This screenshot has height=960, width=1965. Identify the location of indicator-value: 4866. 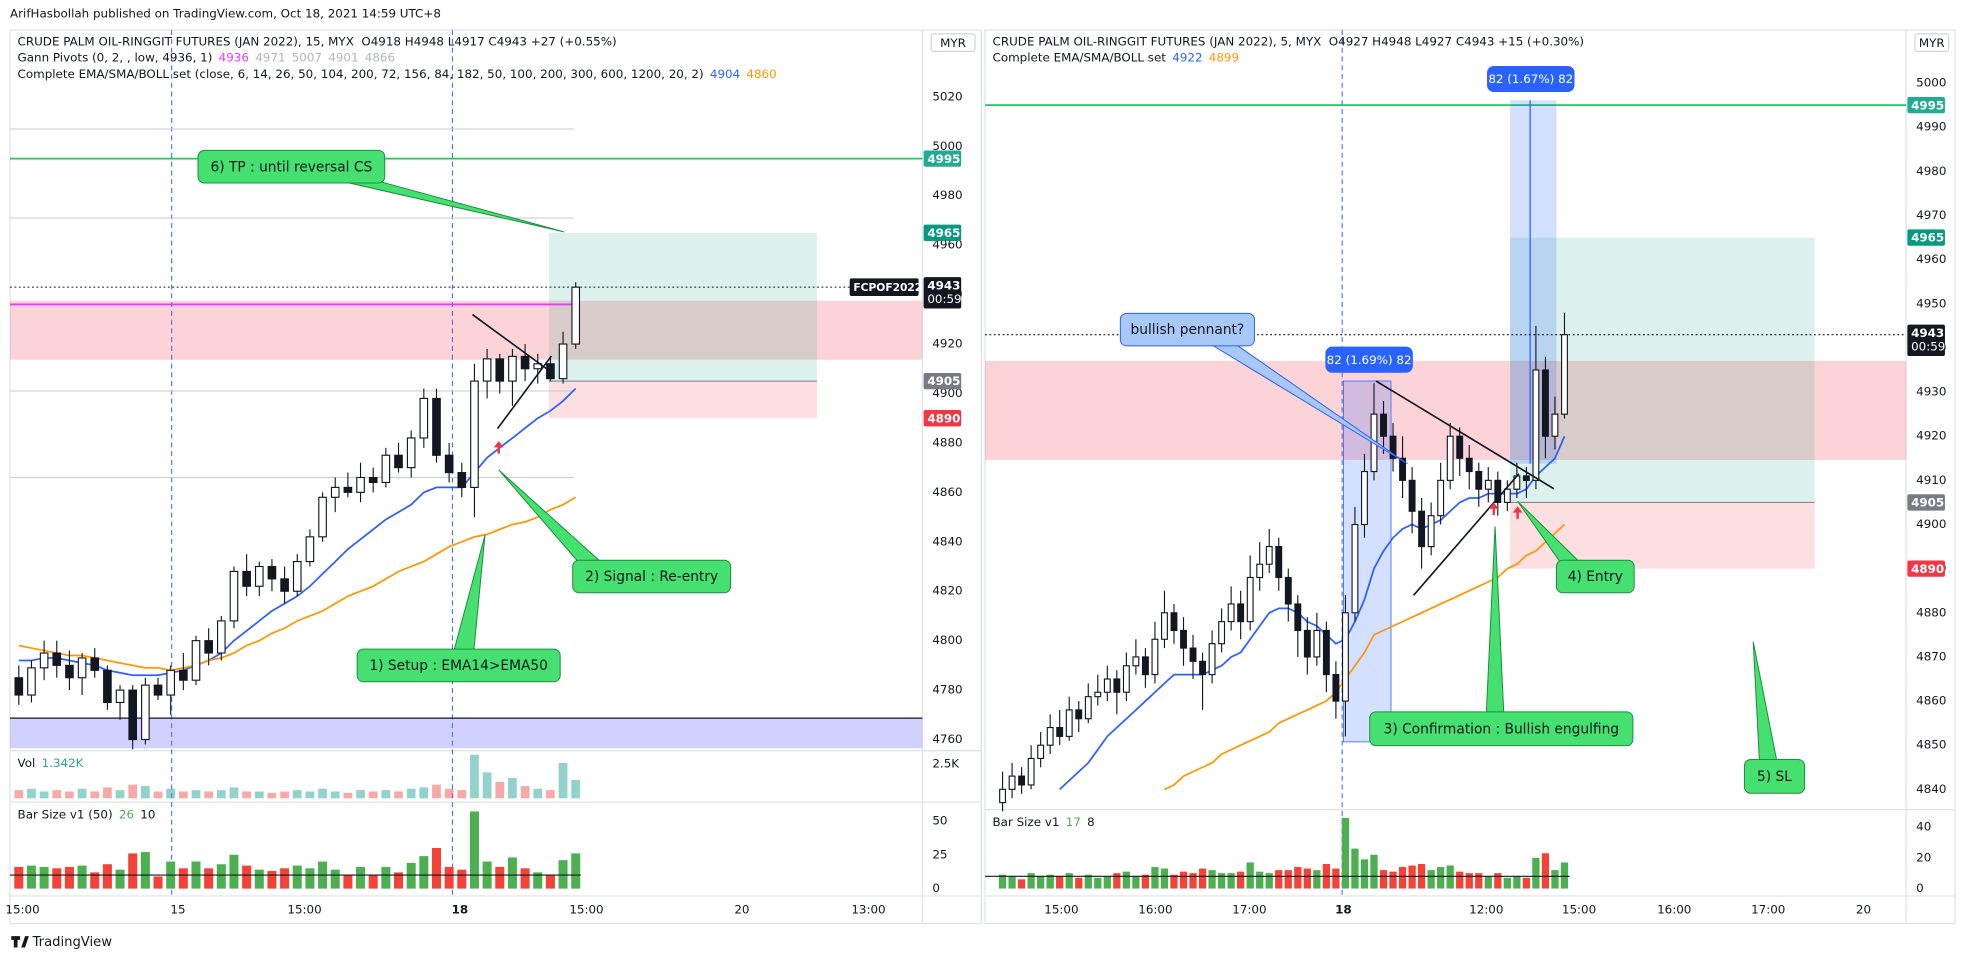
(380, 57).